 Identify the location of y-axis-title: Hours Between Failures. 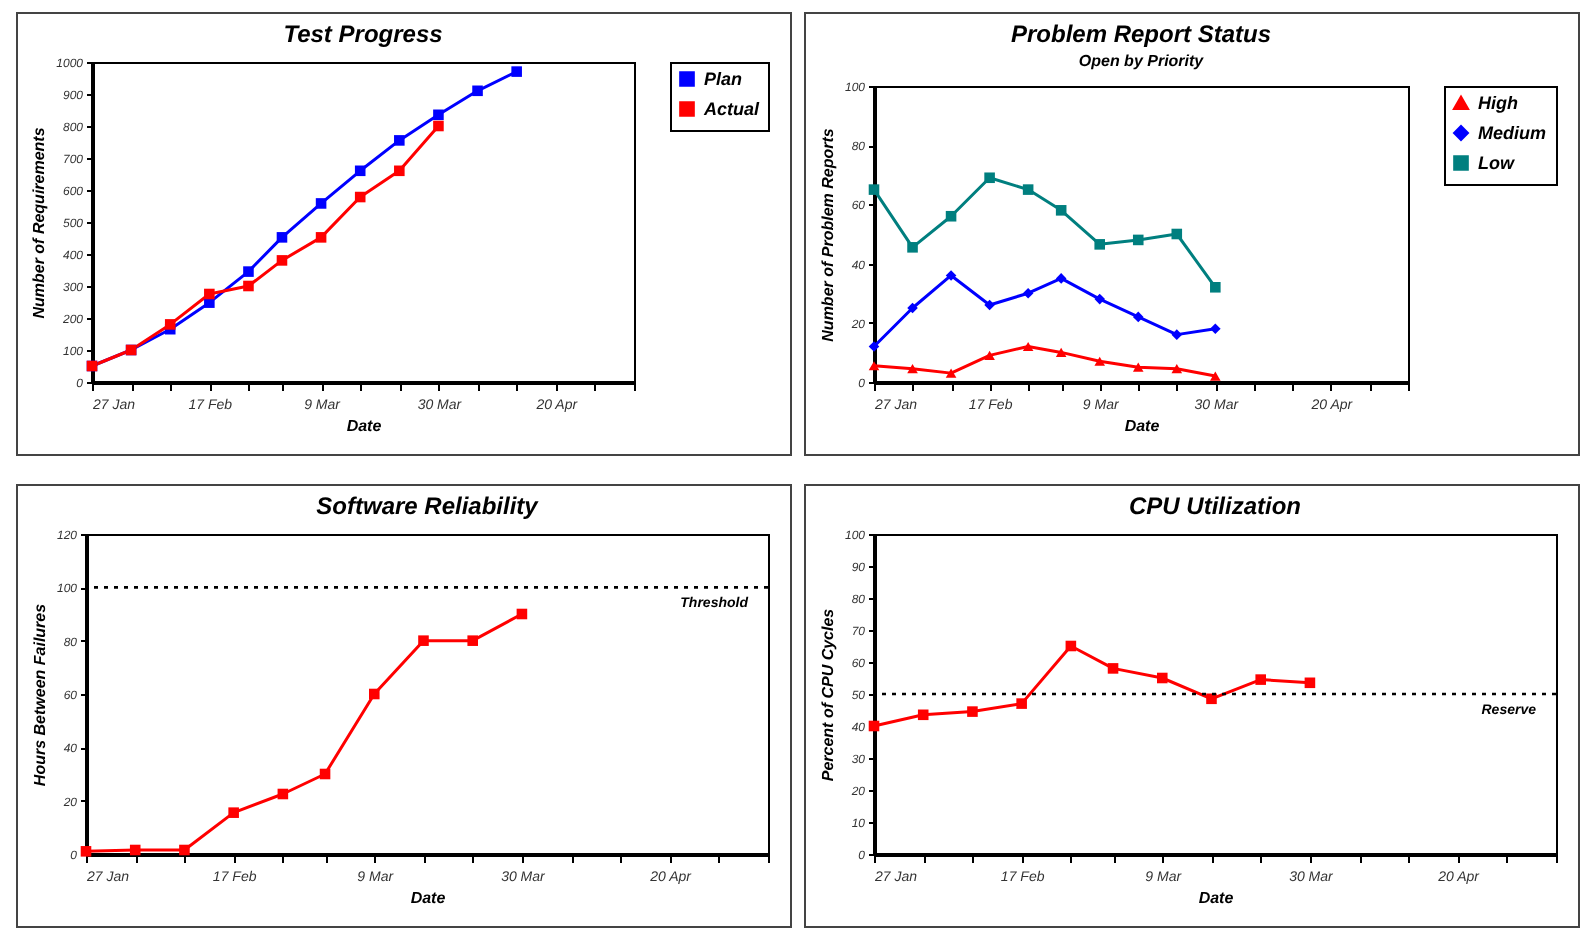
(39, 694).